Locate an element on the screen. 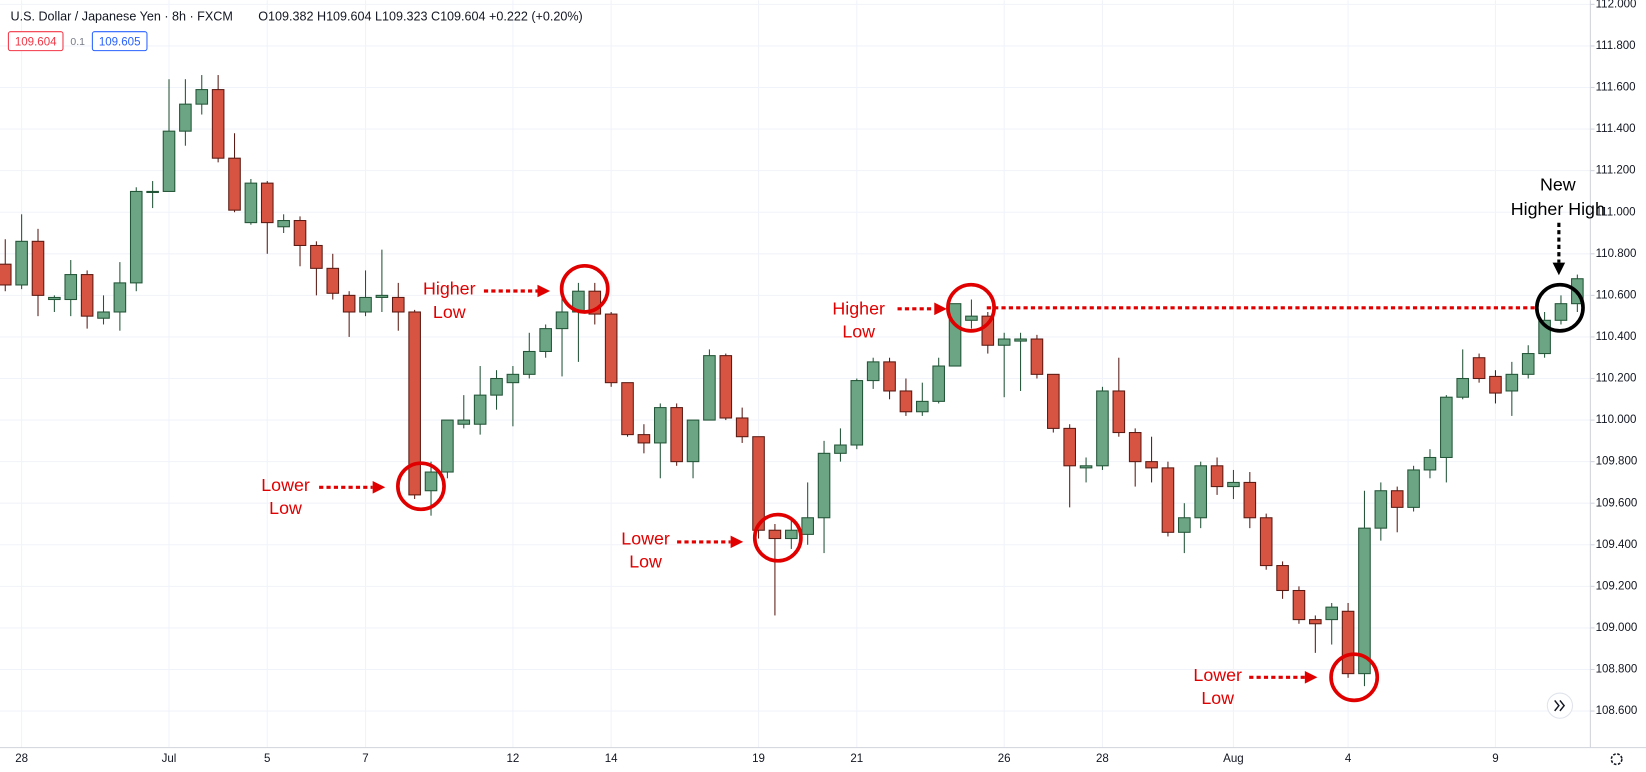 This screenshot has height=772, width=1646. bid-price: 109.604 is located at coordinates (36, 42).